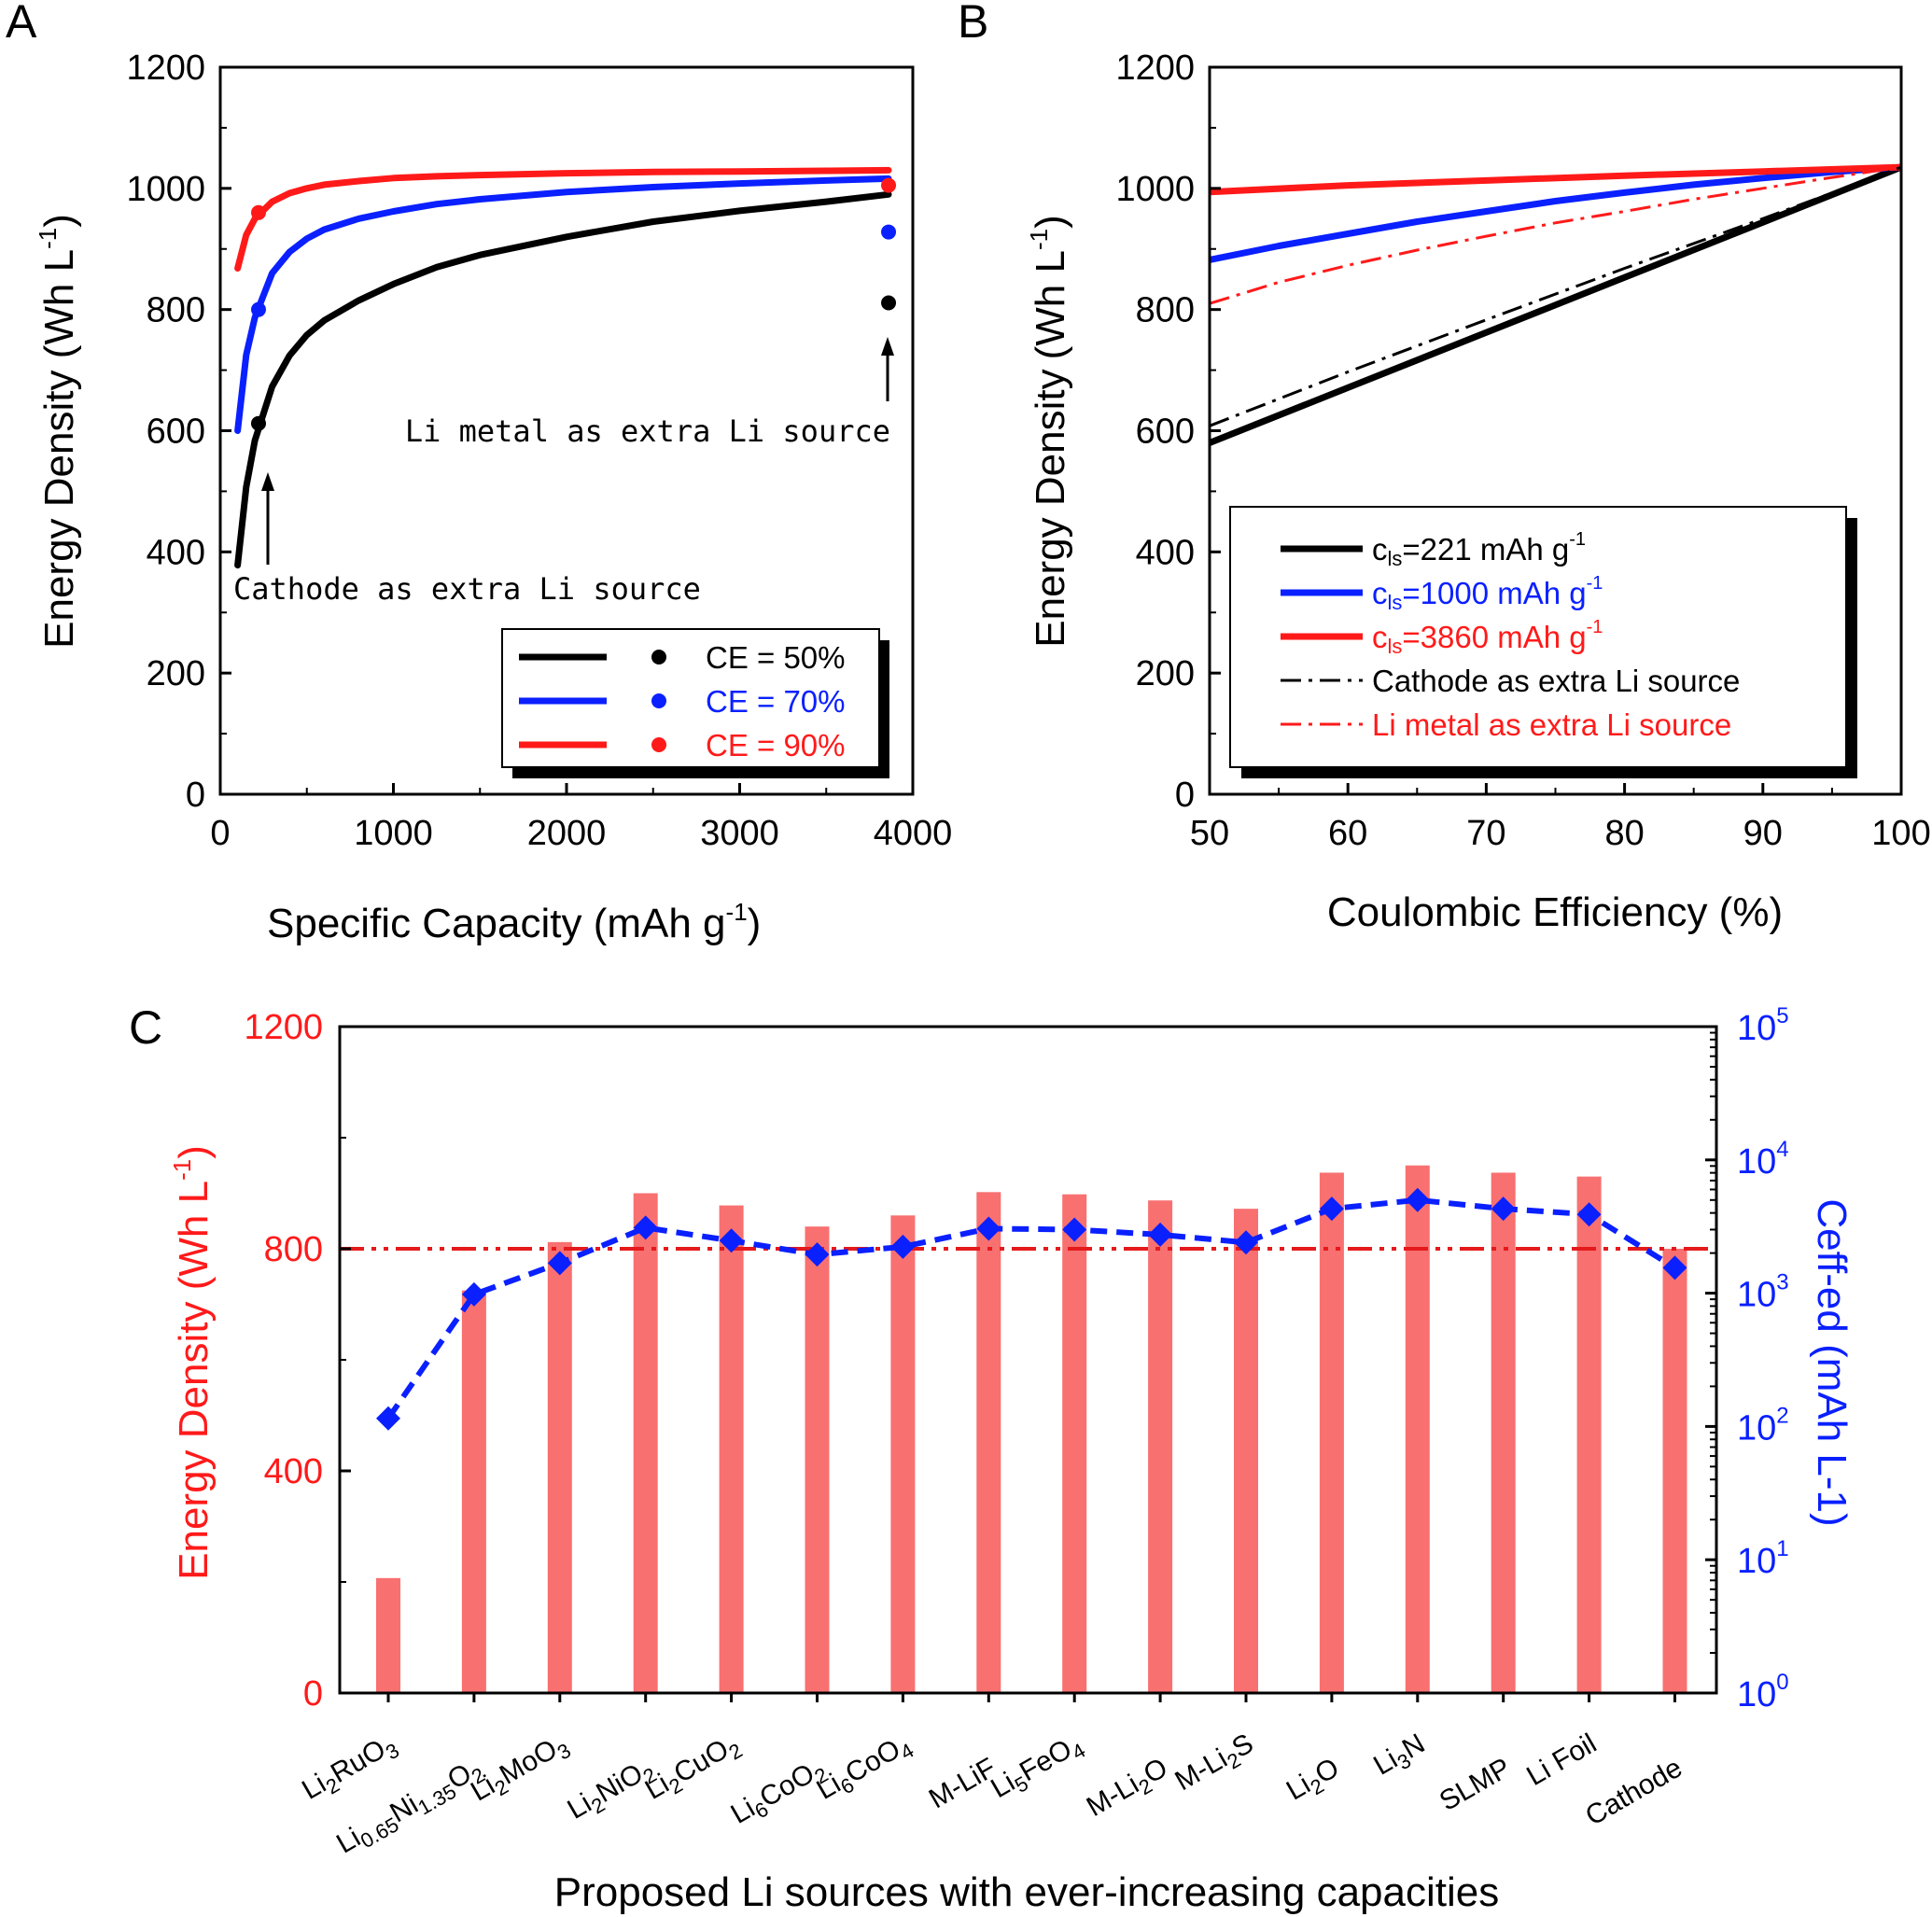 The width and height of the screenshot is (1932, 1917). I want to click on legend-label-5: Li metal as extra Li source, so click(1551, 724).